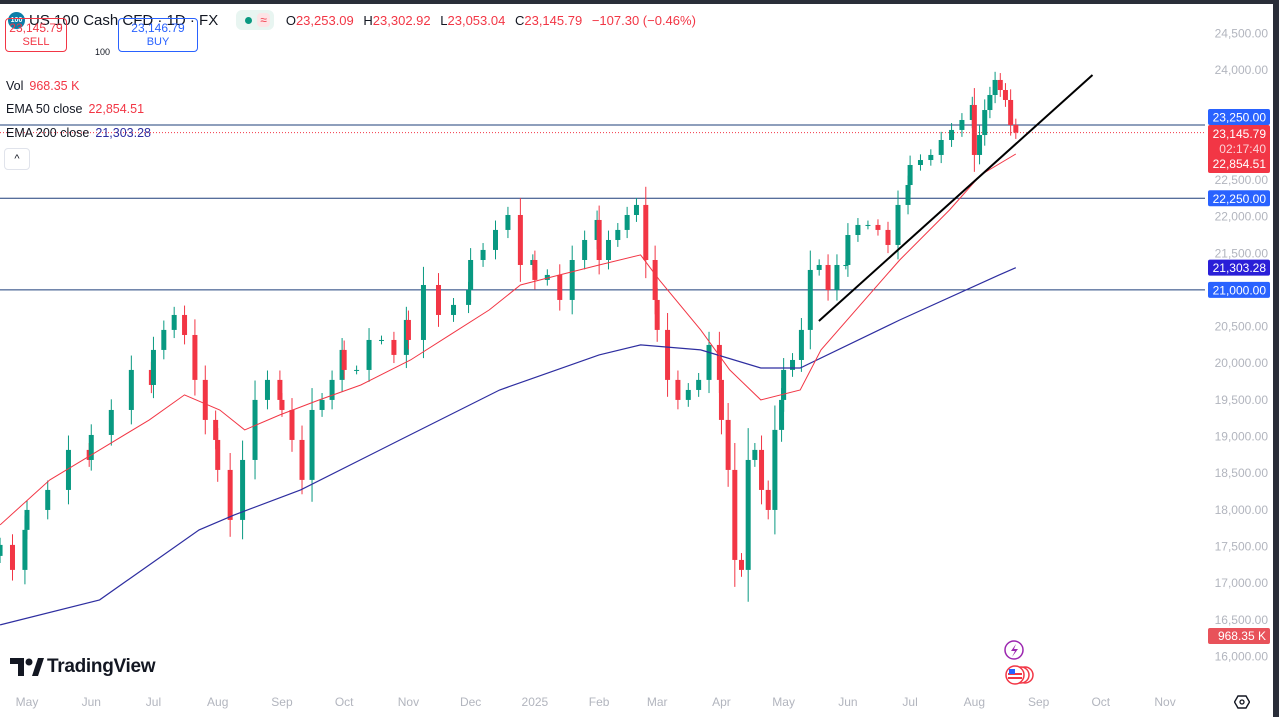 The height and width of the screenshot is (717, 1279). What do you see at coordinates (535, 702) in the screenshot?
I see `time-tick-label: 2025` at bounding box center [535, 702].